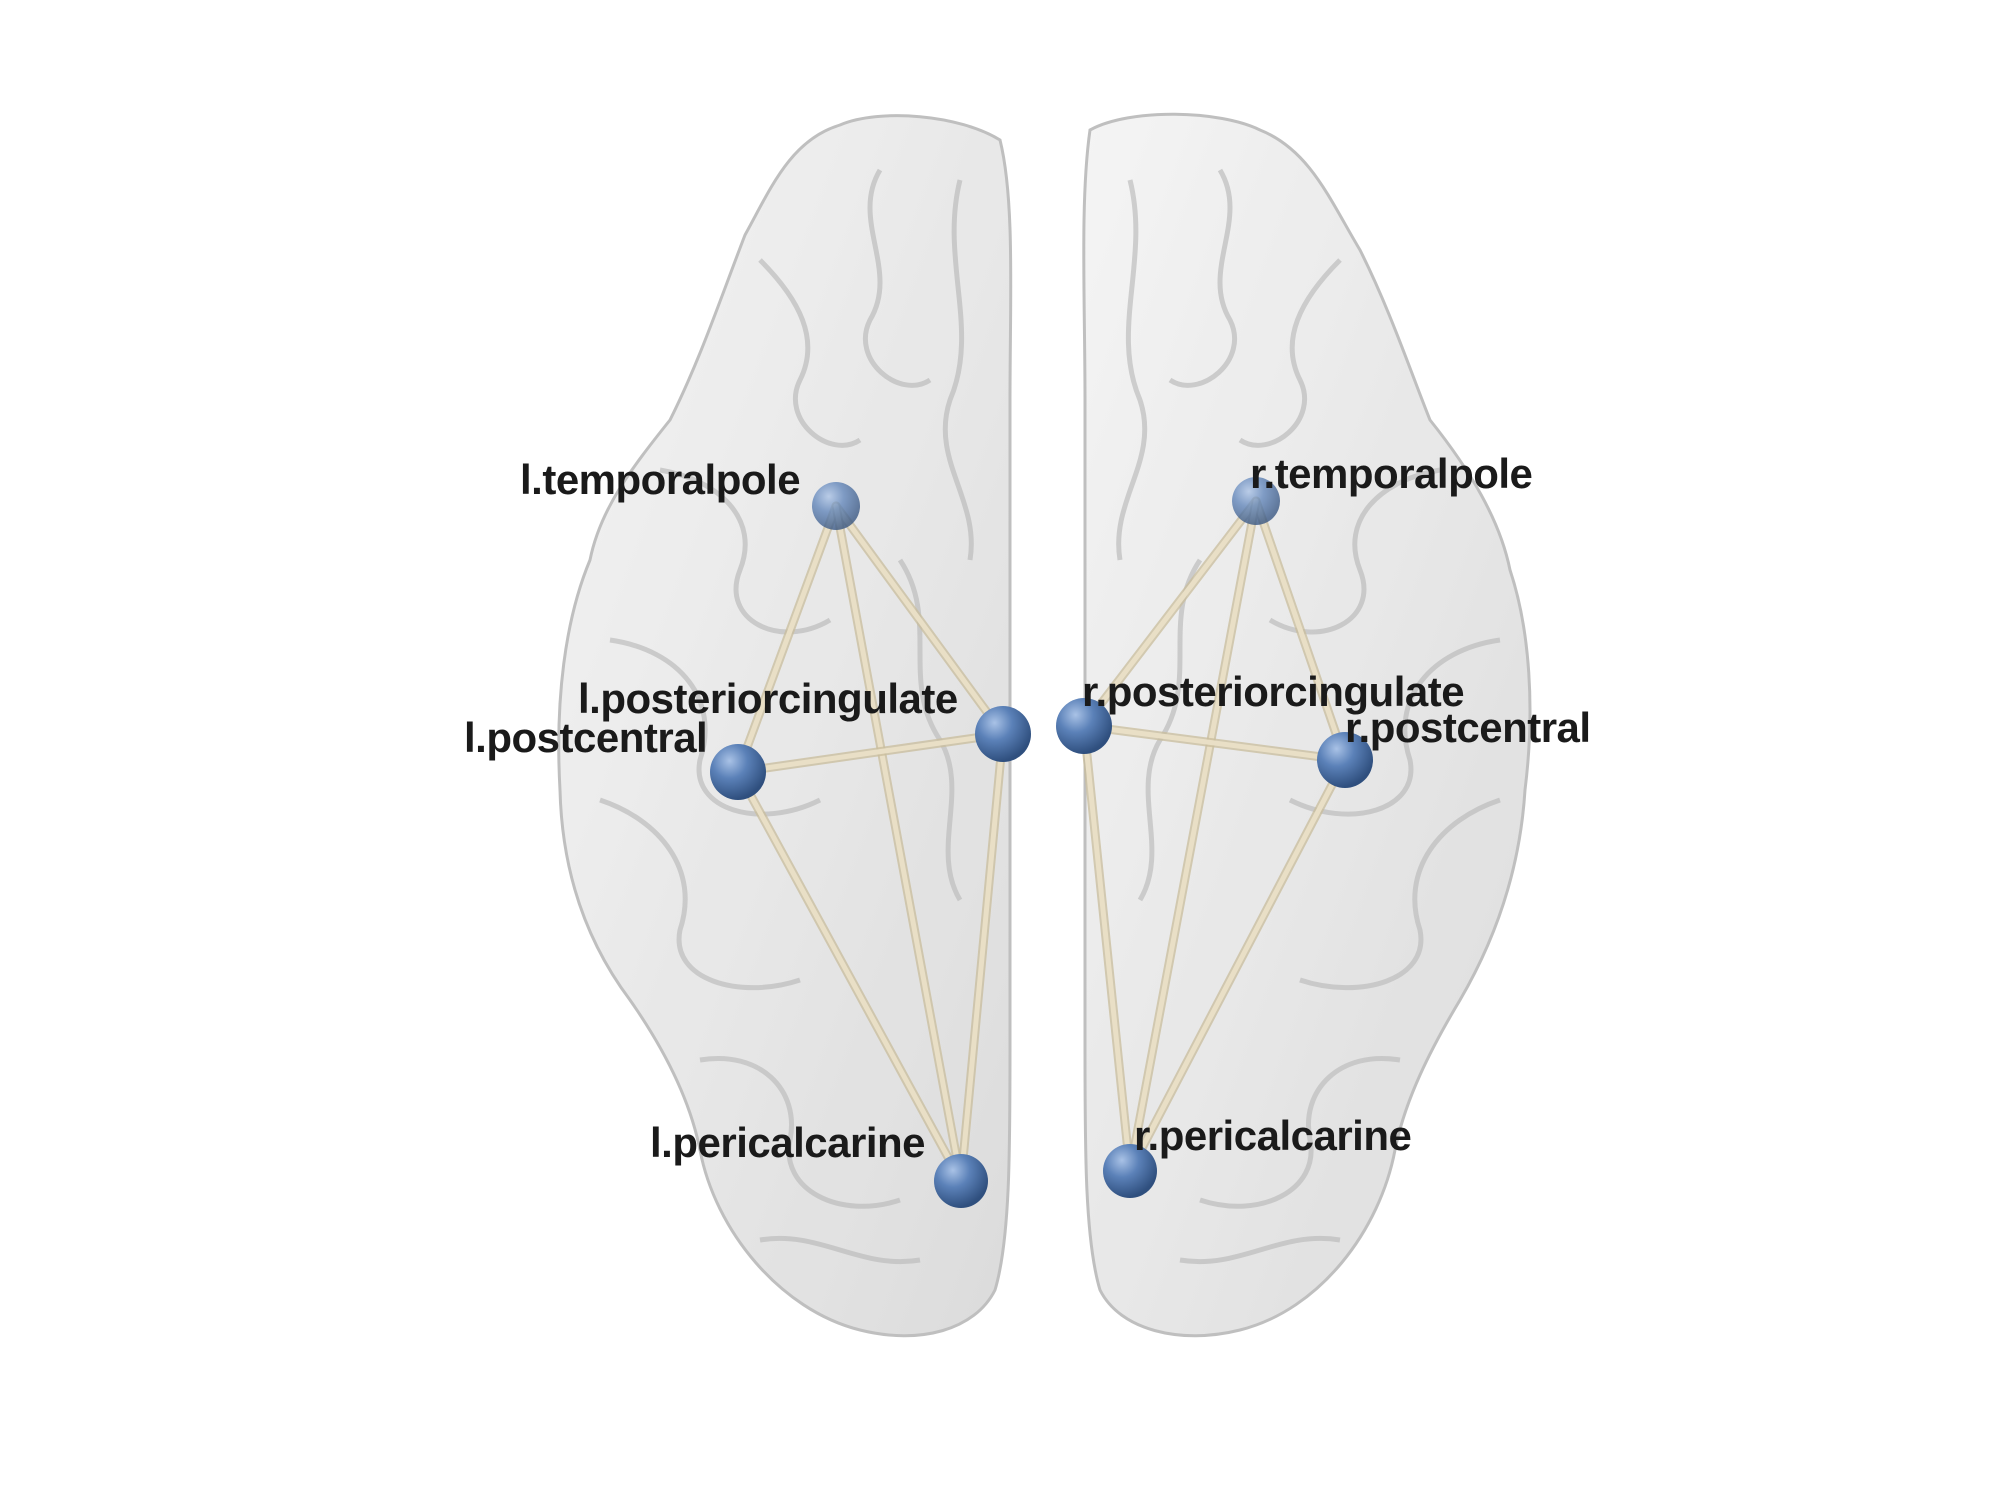 The image size is (2000, 1500). I want to click on label-r-posteriorcingulate: r.posteriorcingulate, so click(1273, 691).